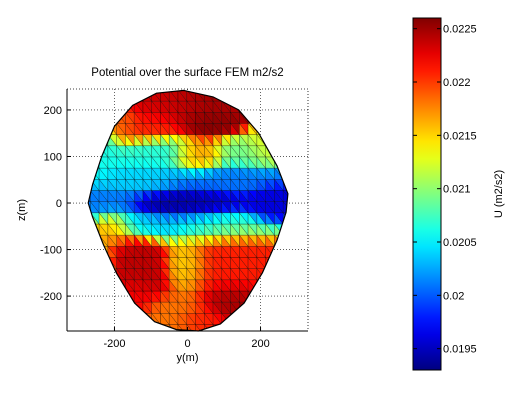  What do you see at coordinates (114, 344) in the screenshot?
I see `x-tick-label-0: -200` at bounding box center [114, 344].